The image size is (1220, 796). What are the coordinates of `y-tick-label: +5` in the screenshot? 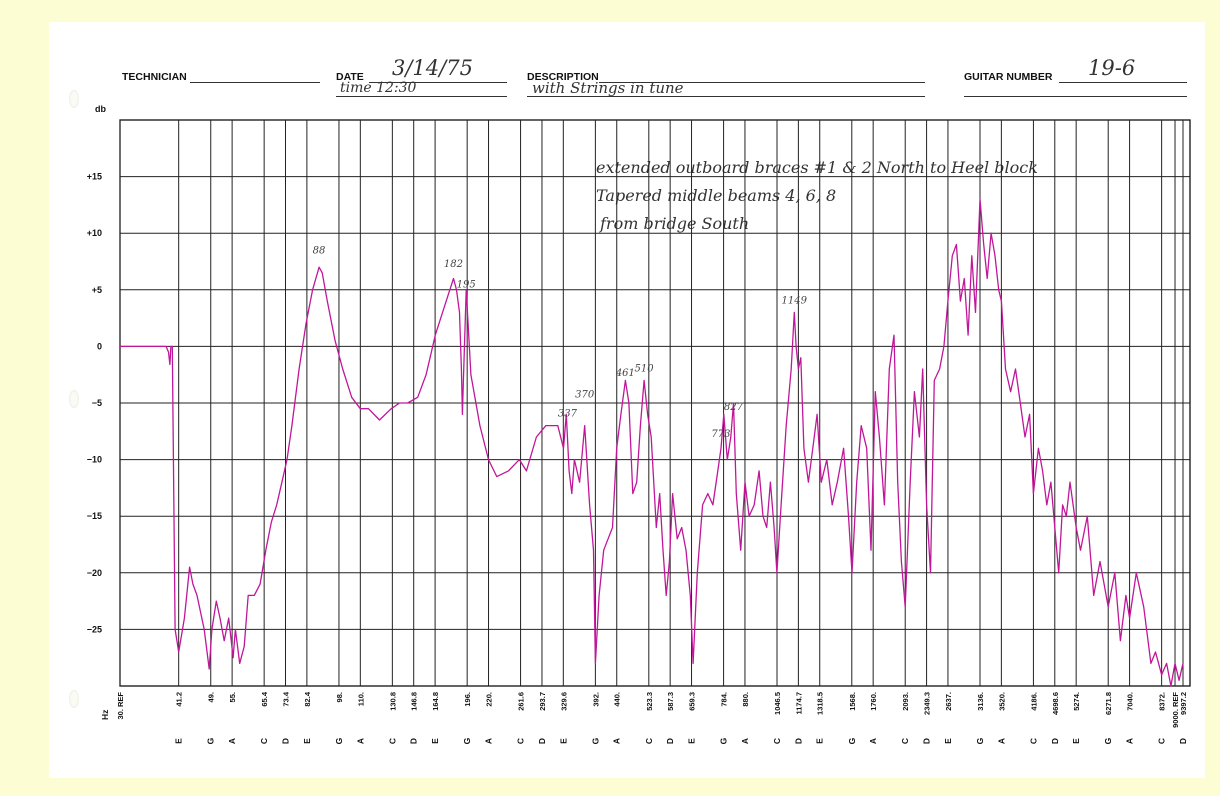 It's located at (97, 290).